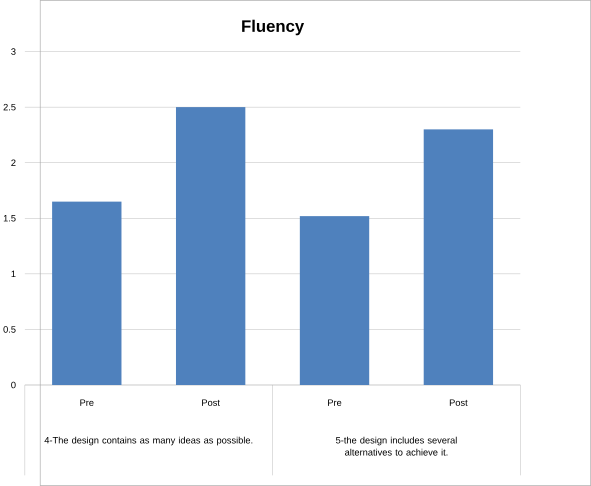  What do you see at coordinates (13, 51) in the screenshot?
I see `y-tick-label: 3` at bounding box center [13, 51].